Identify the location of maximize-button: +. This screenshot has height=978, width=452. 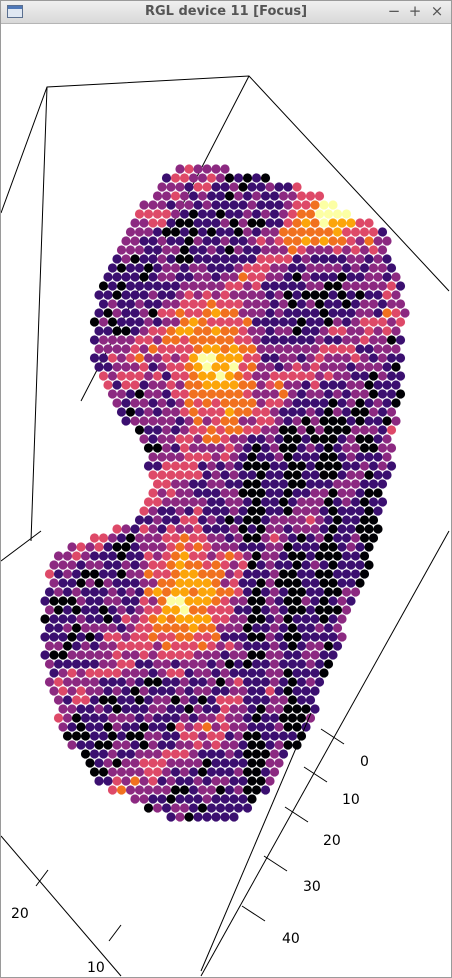
(415, 11).